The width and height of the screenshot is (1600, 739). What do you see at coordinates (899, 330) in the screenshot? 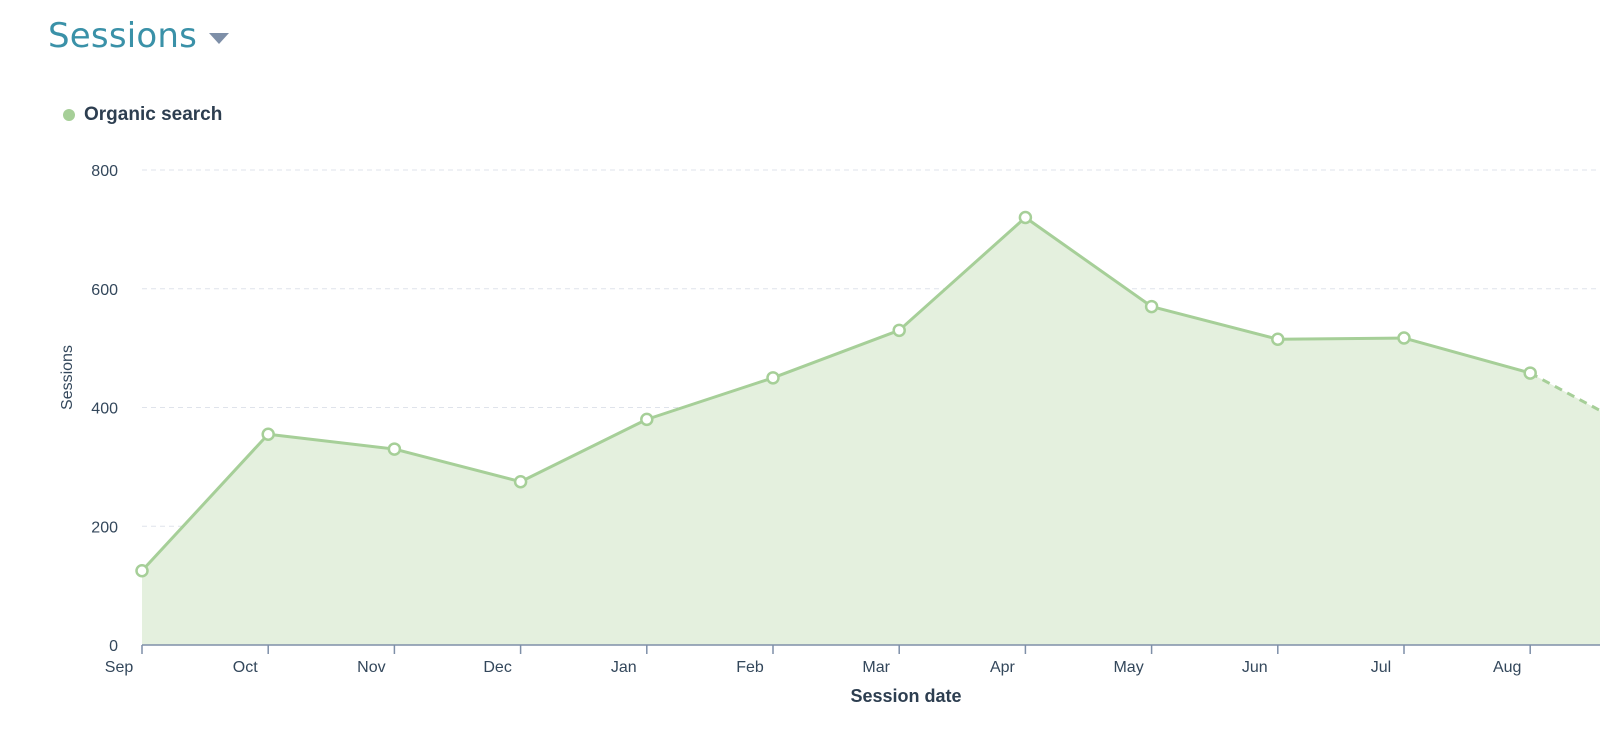
I see `data-point-mar` at bounding box center [899, 330].